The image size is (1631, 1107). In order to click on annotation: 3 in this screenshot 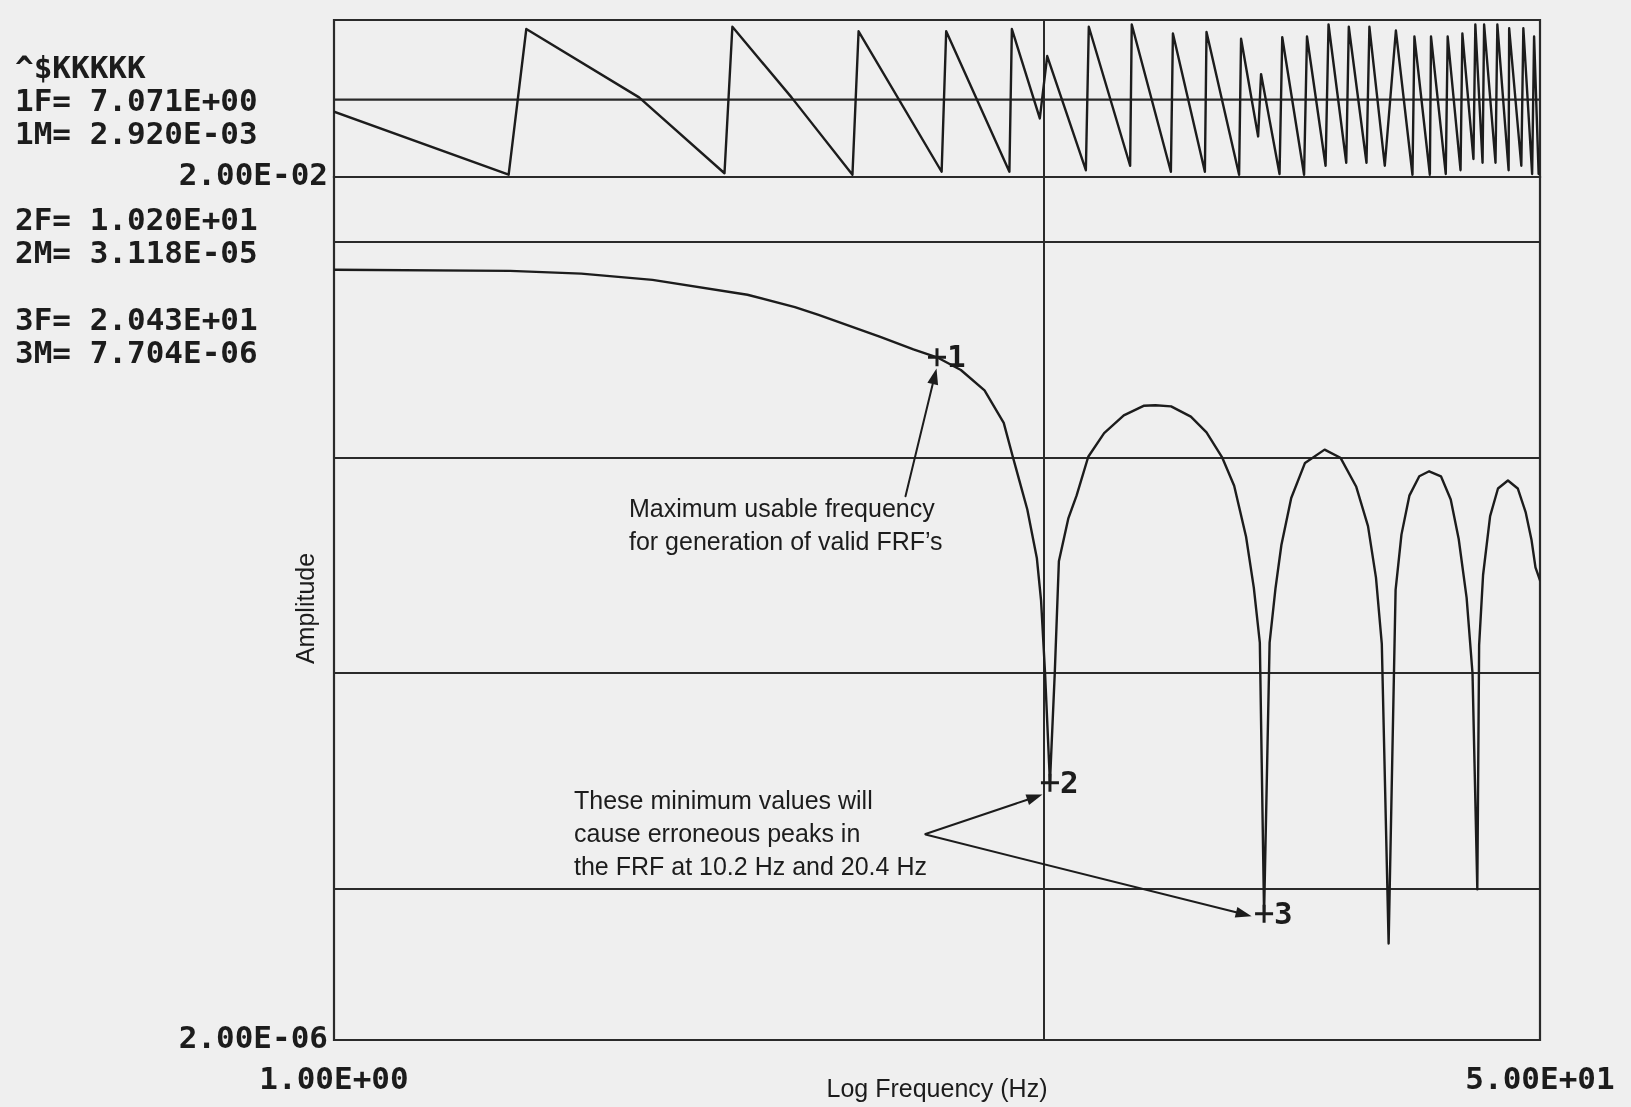, I will do `click(1283, 912)`.